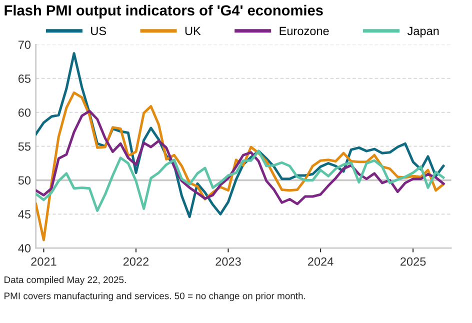 This screenshot has width=472, height=323. I want to click on y-tick-label: 50, so click(24, 180).